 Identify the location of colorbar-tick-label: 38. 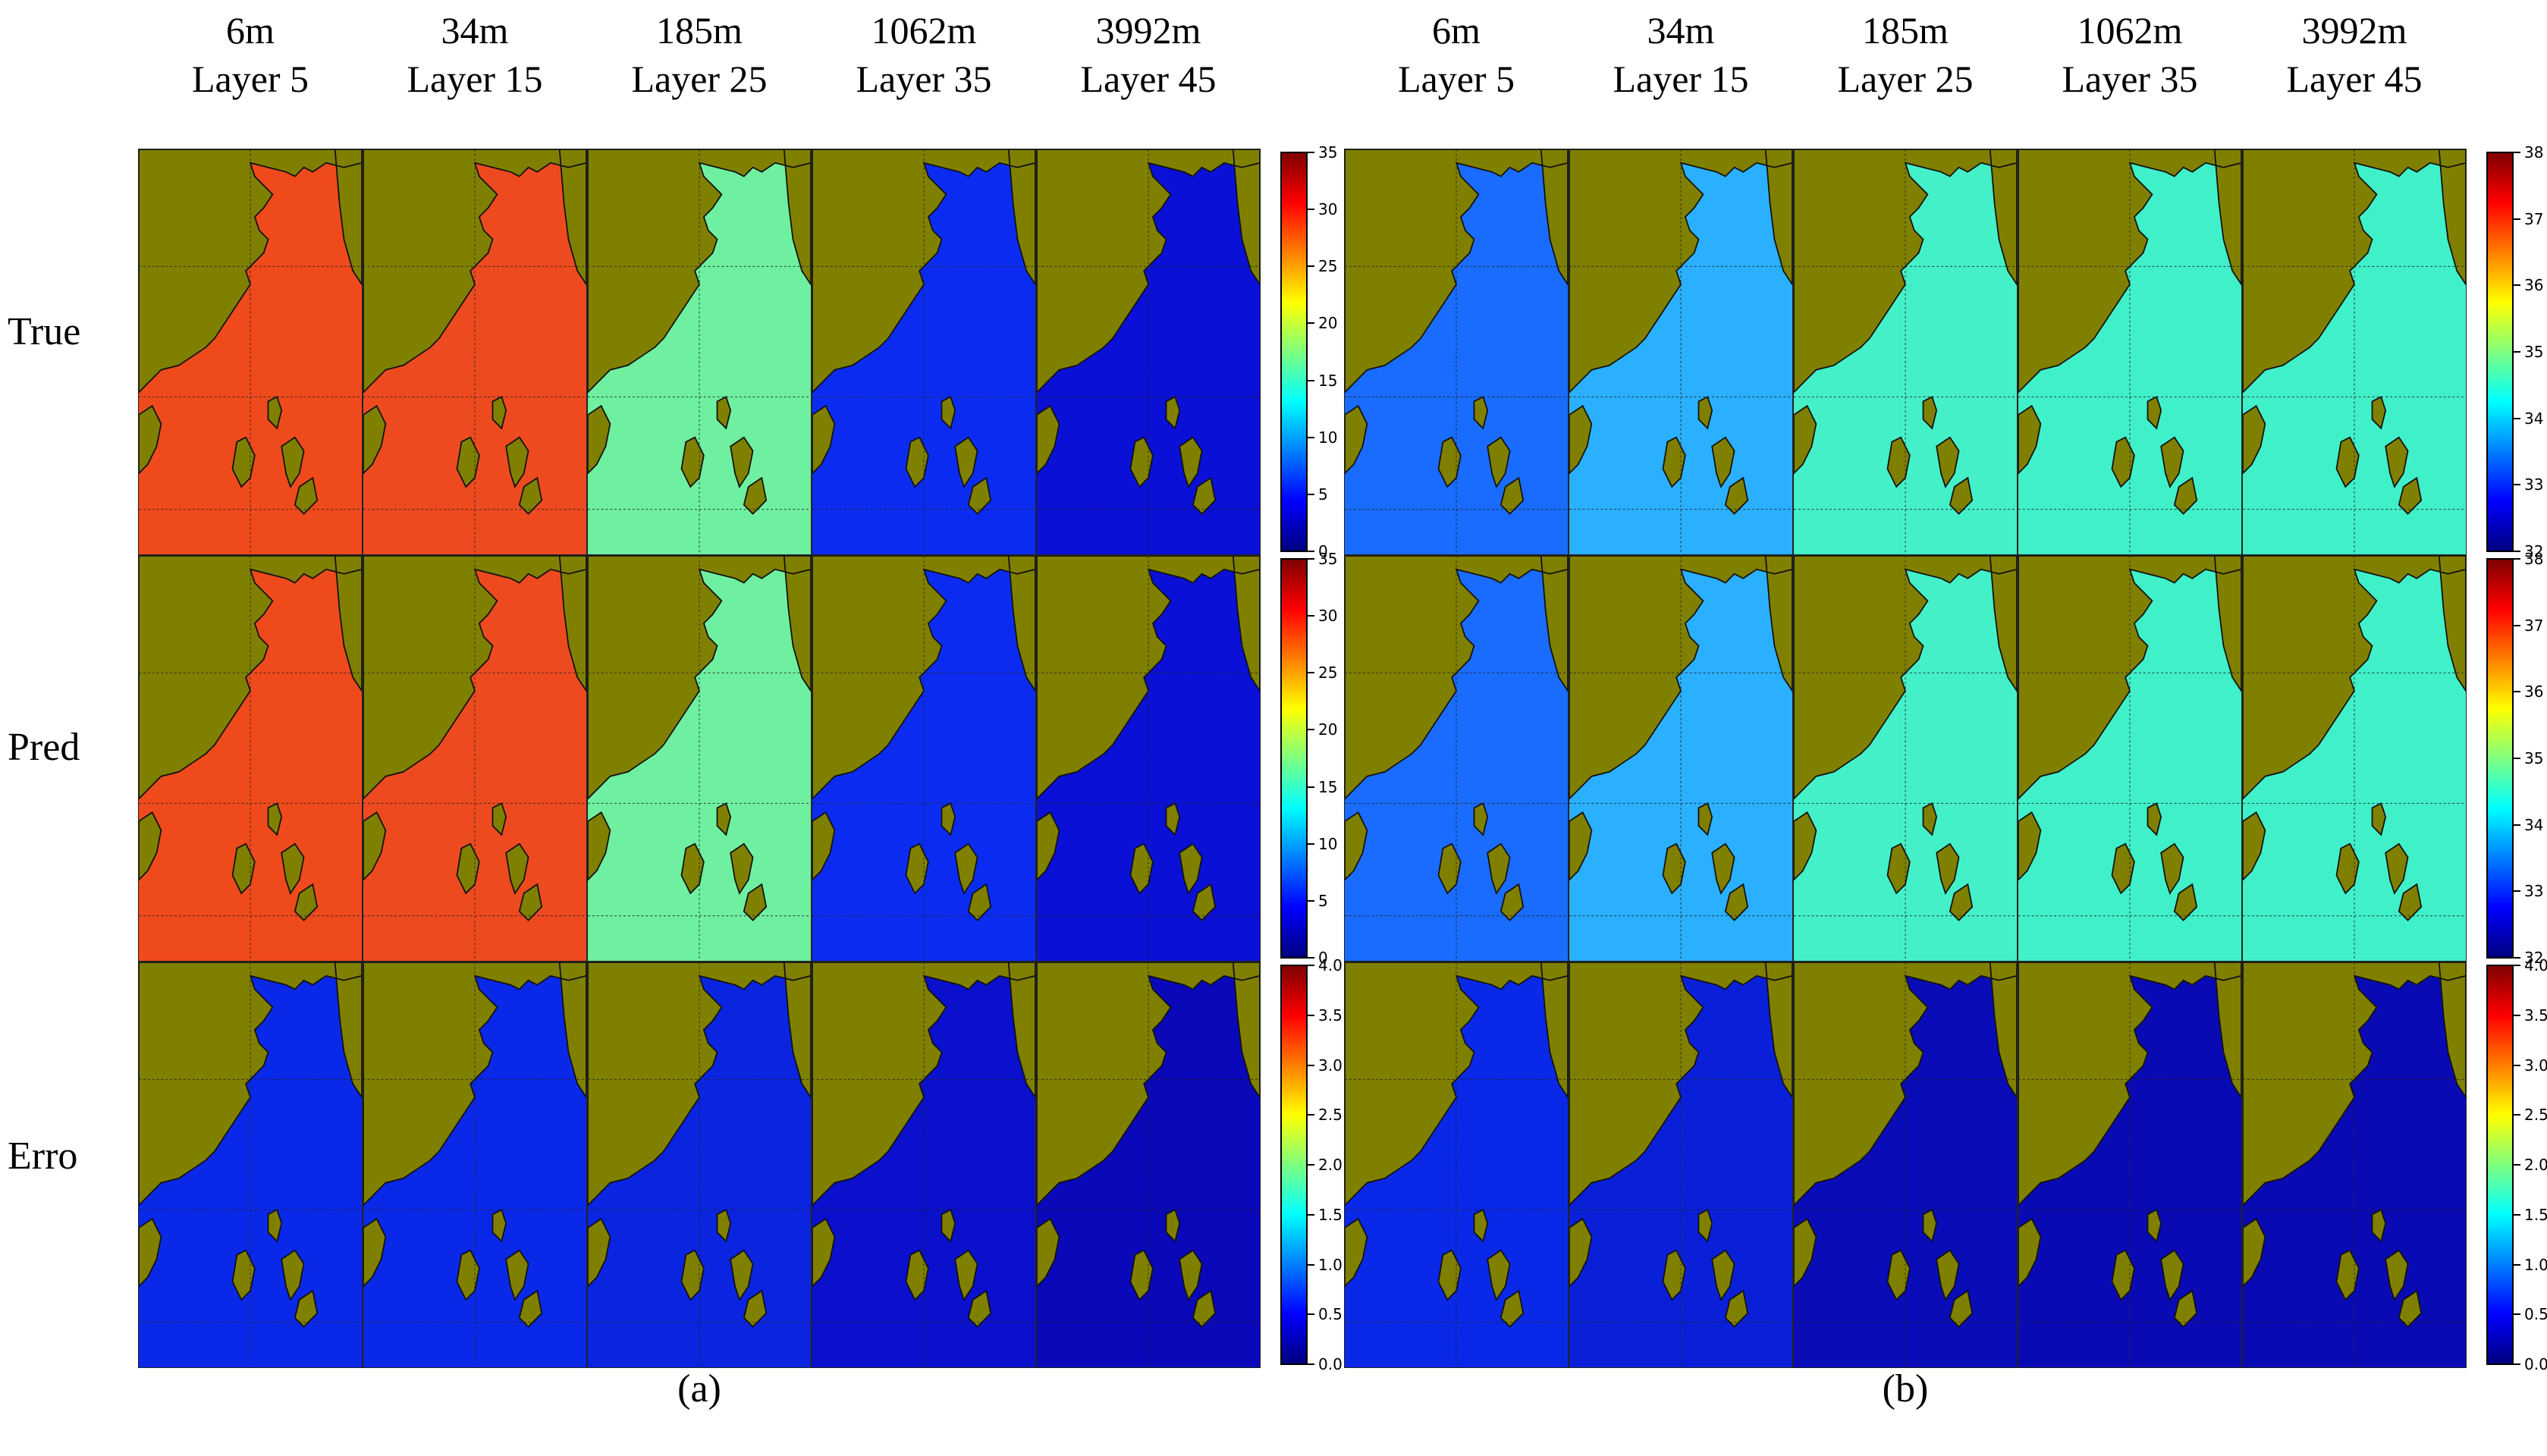
(2534, 152).